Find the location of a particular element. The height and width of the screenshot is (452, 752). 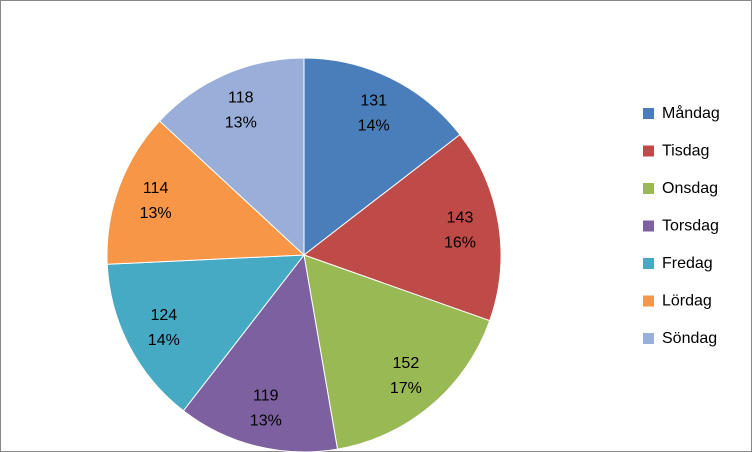

legend-label: Måndag is located at coordinates (691, 113).